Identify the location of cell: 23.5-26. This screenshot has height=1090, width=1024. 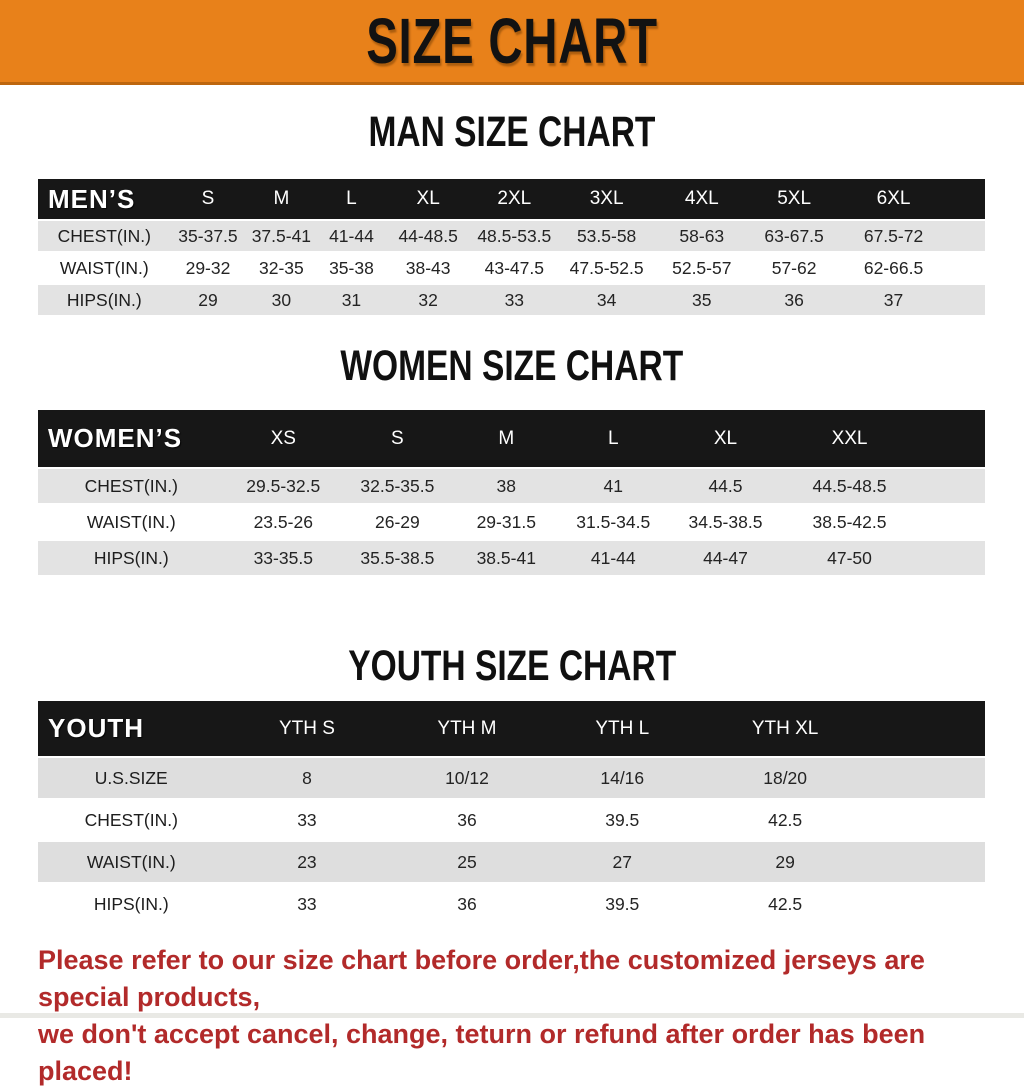
(283, 522).